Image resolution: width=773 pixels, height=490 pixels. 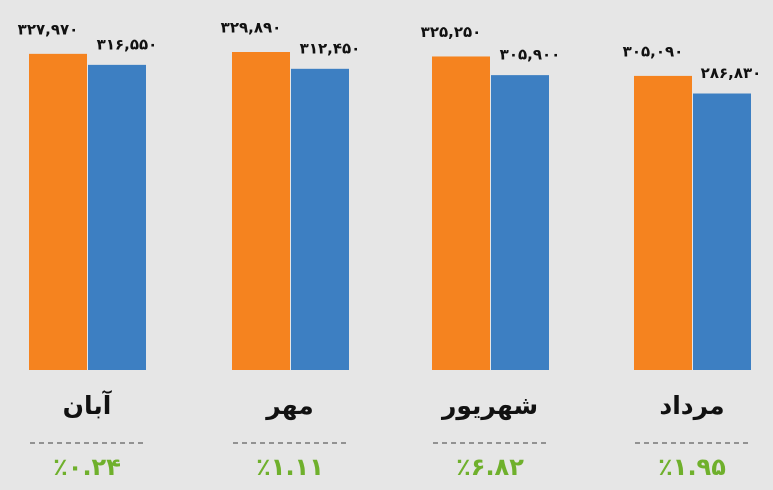 What do you see at coordinates (127, 44) in the screenshot?
I see `value-label: ۳۱۶,۵۵۰` at bounding box center [127, 44].